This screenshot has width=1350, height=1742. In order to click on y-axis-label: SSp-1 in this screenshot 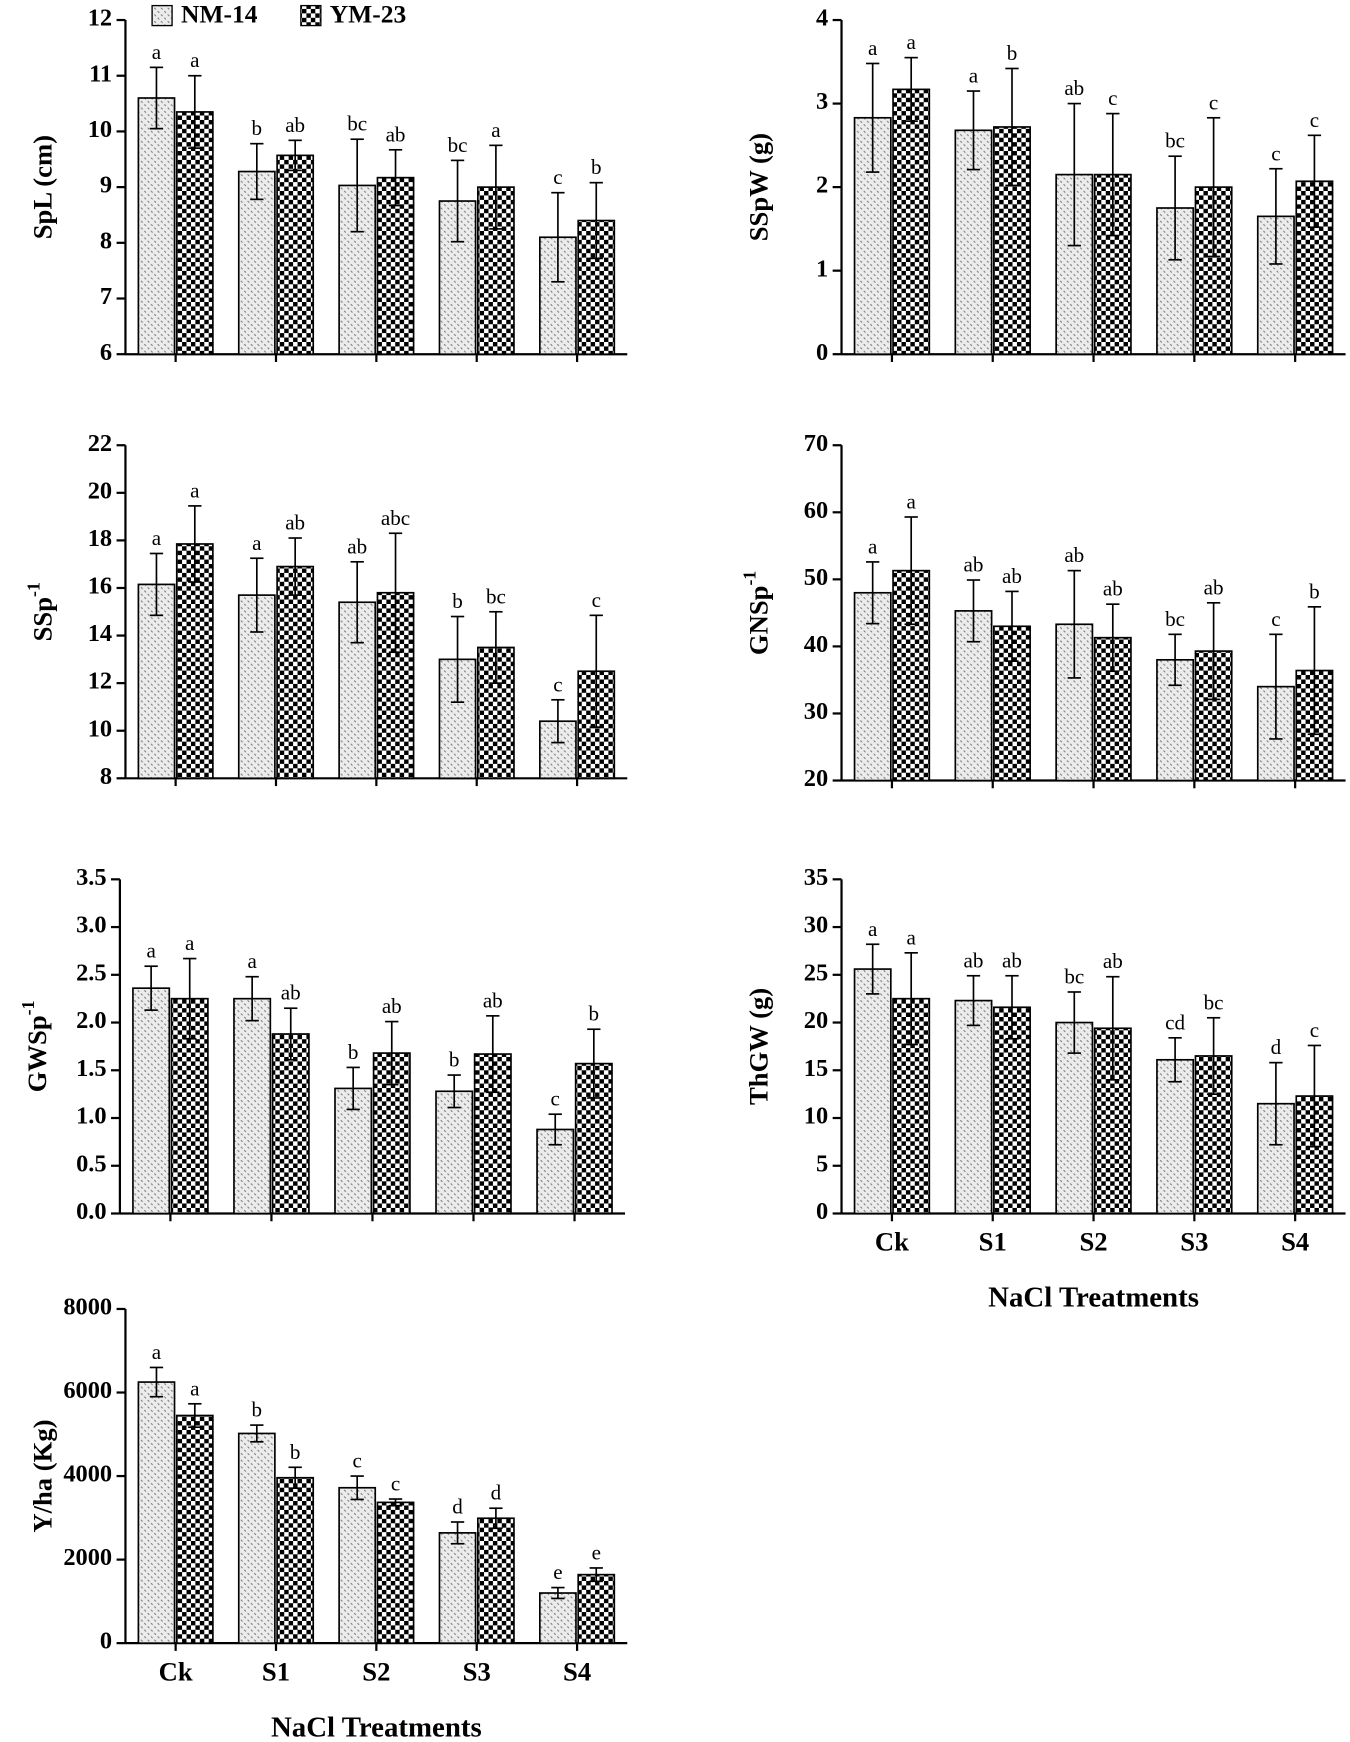, I will do `click(41, 611)`.